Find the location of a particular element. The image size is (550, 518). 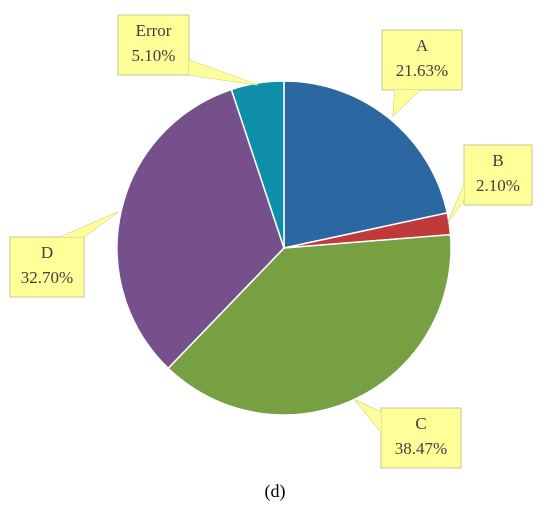

slice-label: A is located at coordinates (422, 45).